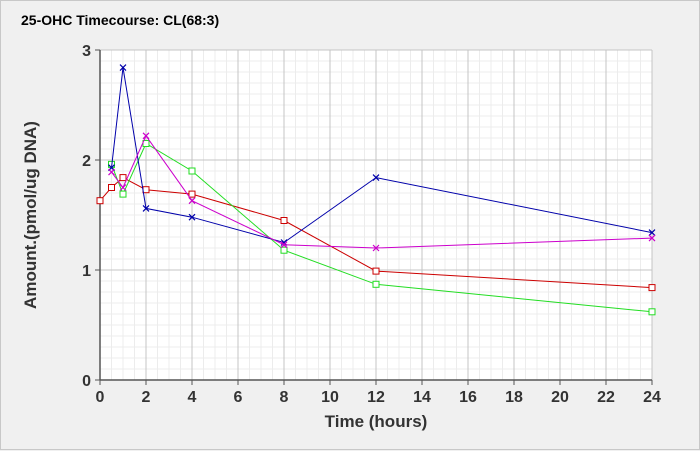  Describe the element at coordinates (86, 381) in the screenshot. I see `y-tick-label: 0` at that location.